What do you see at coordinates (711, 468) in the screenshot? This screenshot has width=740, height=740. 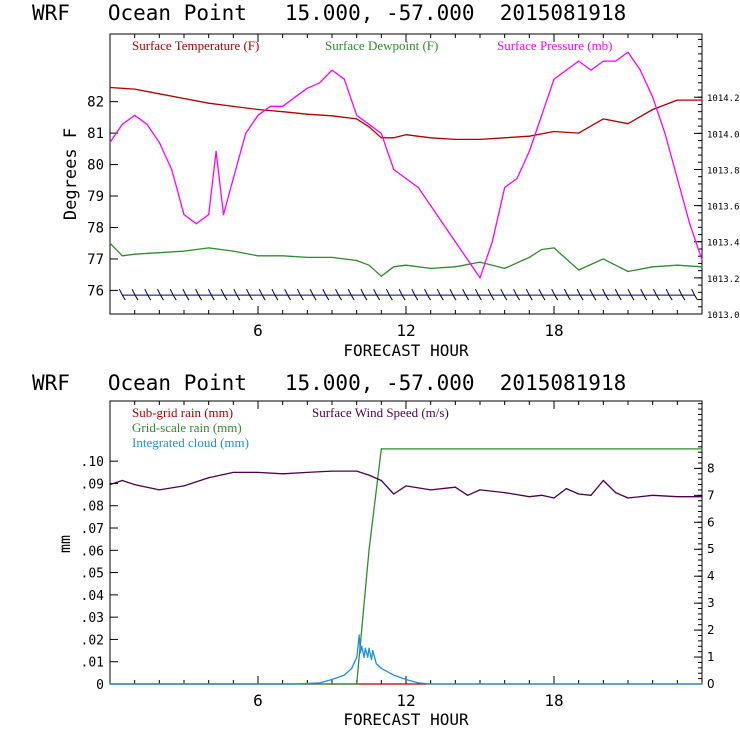 I see `bottom-y2-tick-label: 8` at bounding box center [711, 468].